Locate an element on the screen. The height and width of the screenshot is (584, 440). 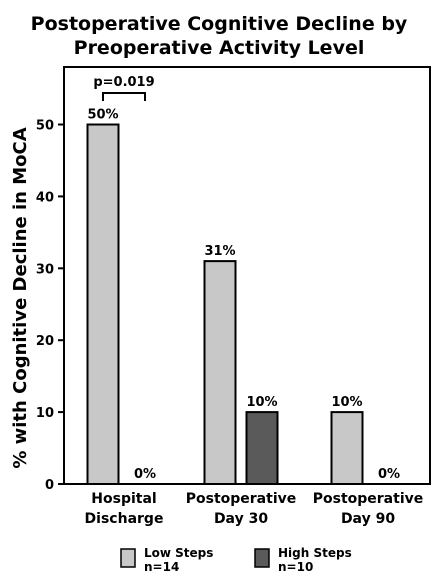
y-tick-label: 20 is located at coordinates (45, 341).